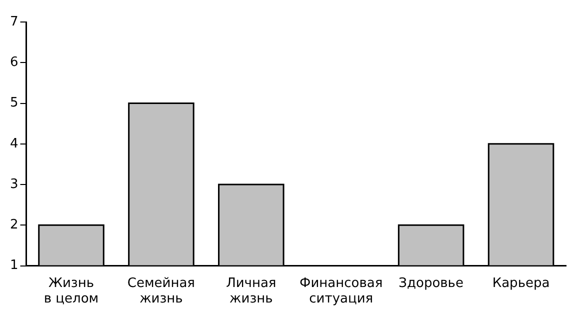  What do you see at coordinates (161, 291) in the screenshot?
I see `x-tick-label: Семейная жизнь` at bounding box center [161, 291].